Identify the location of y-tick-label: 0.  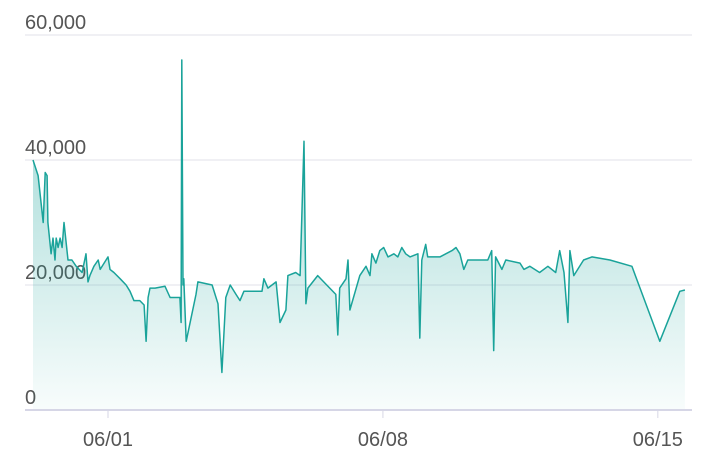
(30, 398).